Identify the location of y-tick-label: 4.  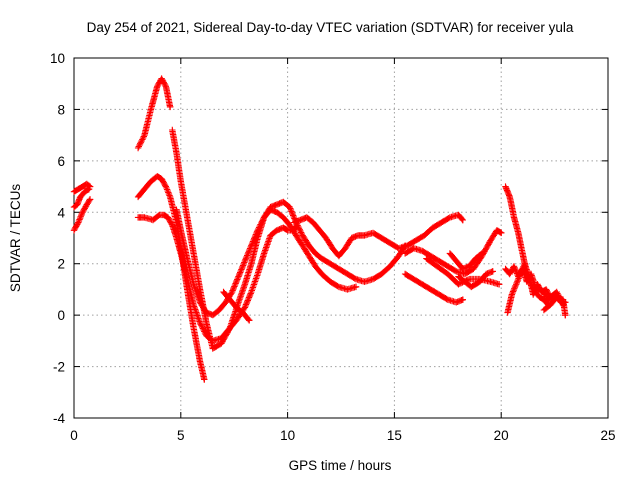
(61, 212).